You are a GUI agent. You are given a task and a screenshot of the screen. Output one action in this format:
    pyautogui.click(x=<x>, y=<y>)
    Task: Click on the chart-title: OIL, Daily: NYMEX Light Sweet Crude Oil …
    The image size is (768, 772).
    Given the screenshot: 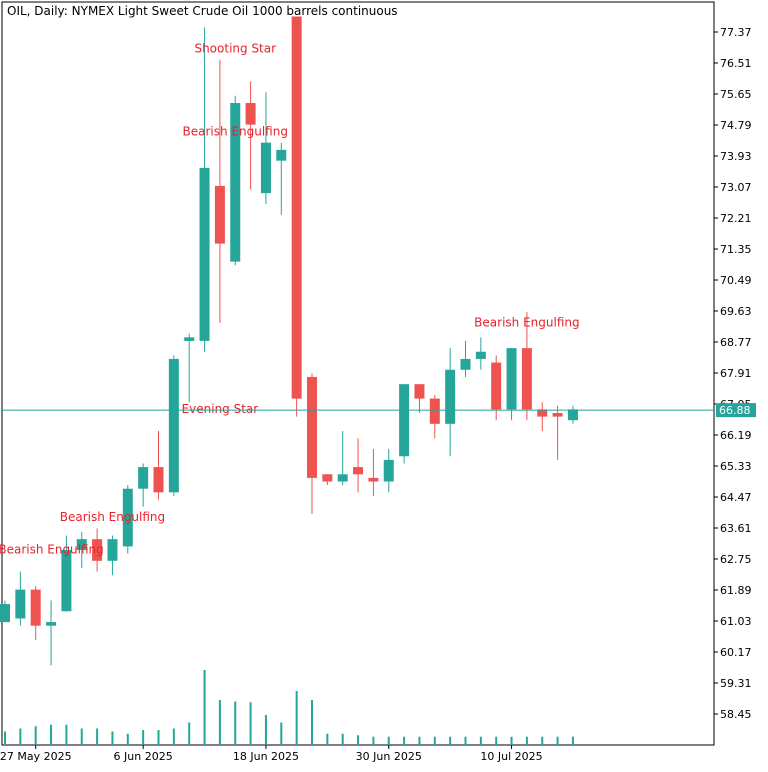 What is the action you would take?
    pyautogui.click(x=202, y=11)
    